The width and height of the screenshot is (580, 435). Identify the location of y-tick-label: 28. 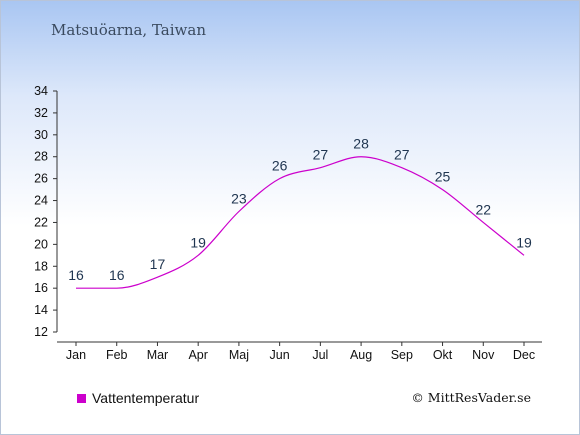
(41, 157).